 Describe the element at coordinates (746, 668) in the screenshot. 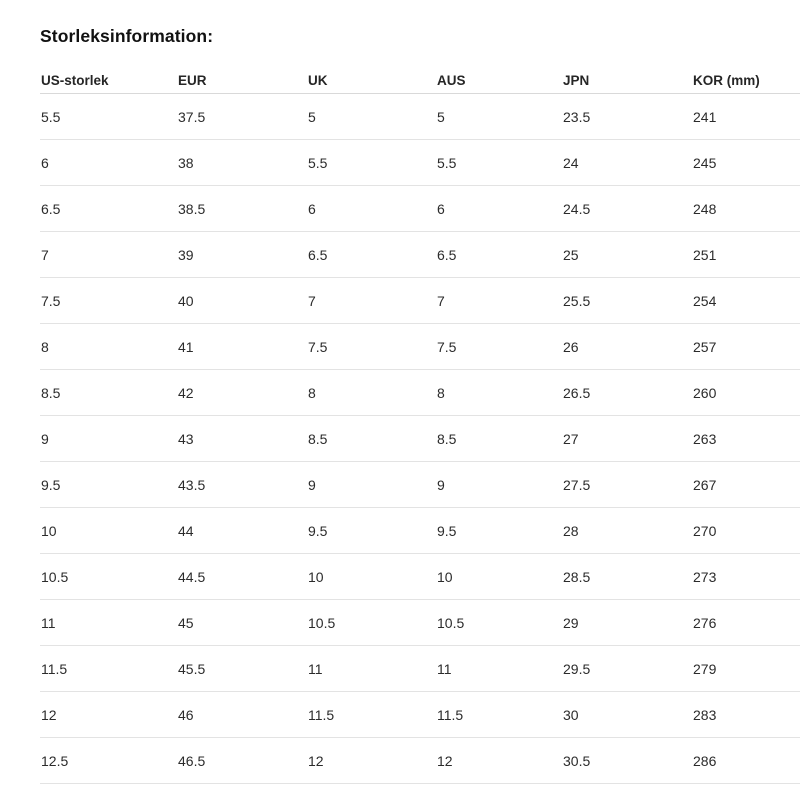

I see `table-cell: 279` at that location.